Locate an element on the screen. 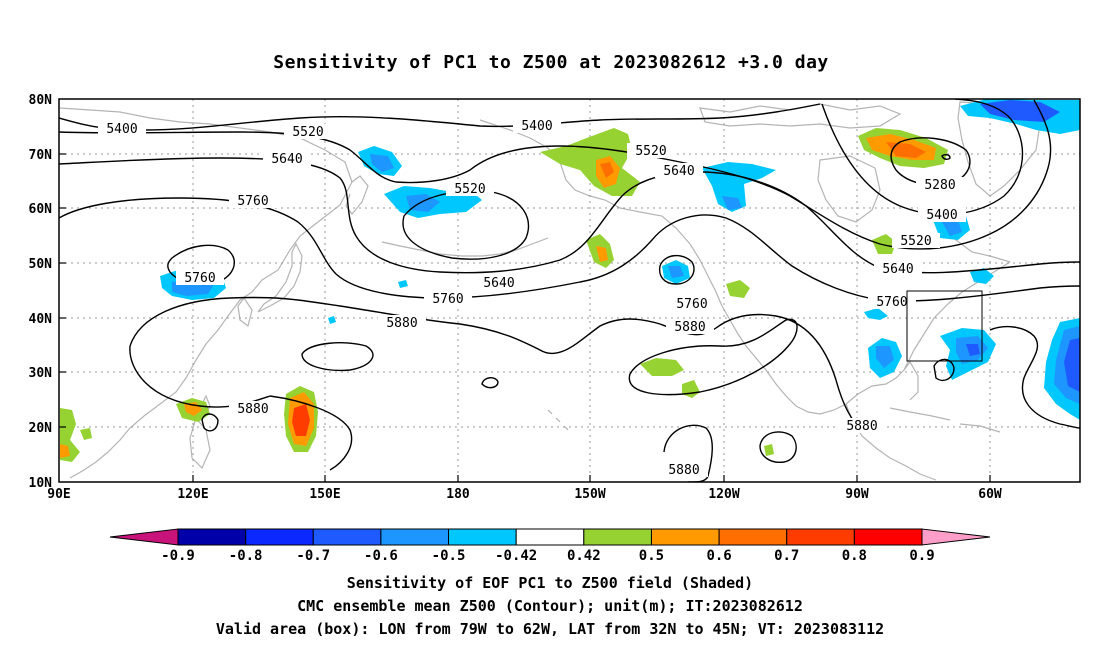 The image size is (1100, 650). contour-label-5400-a: 5400 is located at coordinates (121, 129).